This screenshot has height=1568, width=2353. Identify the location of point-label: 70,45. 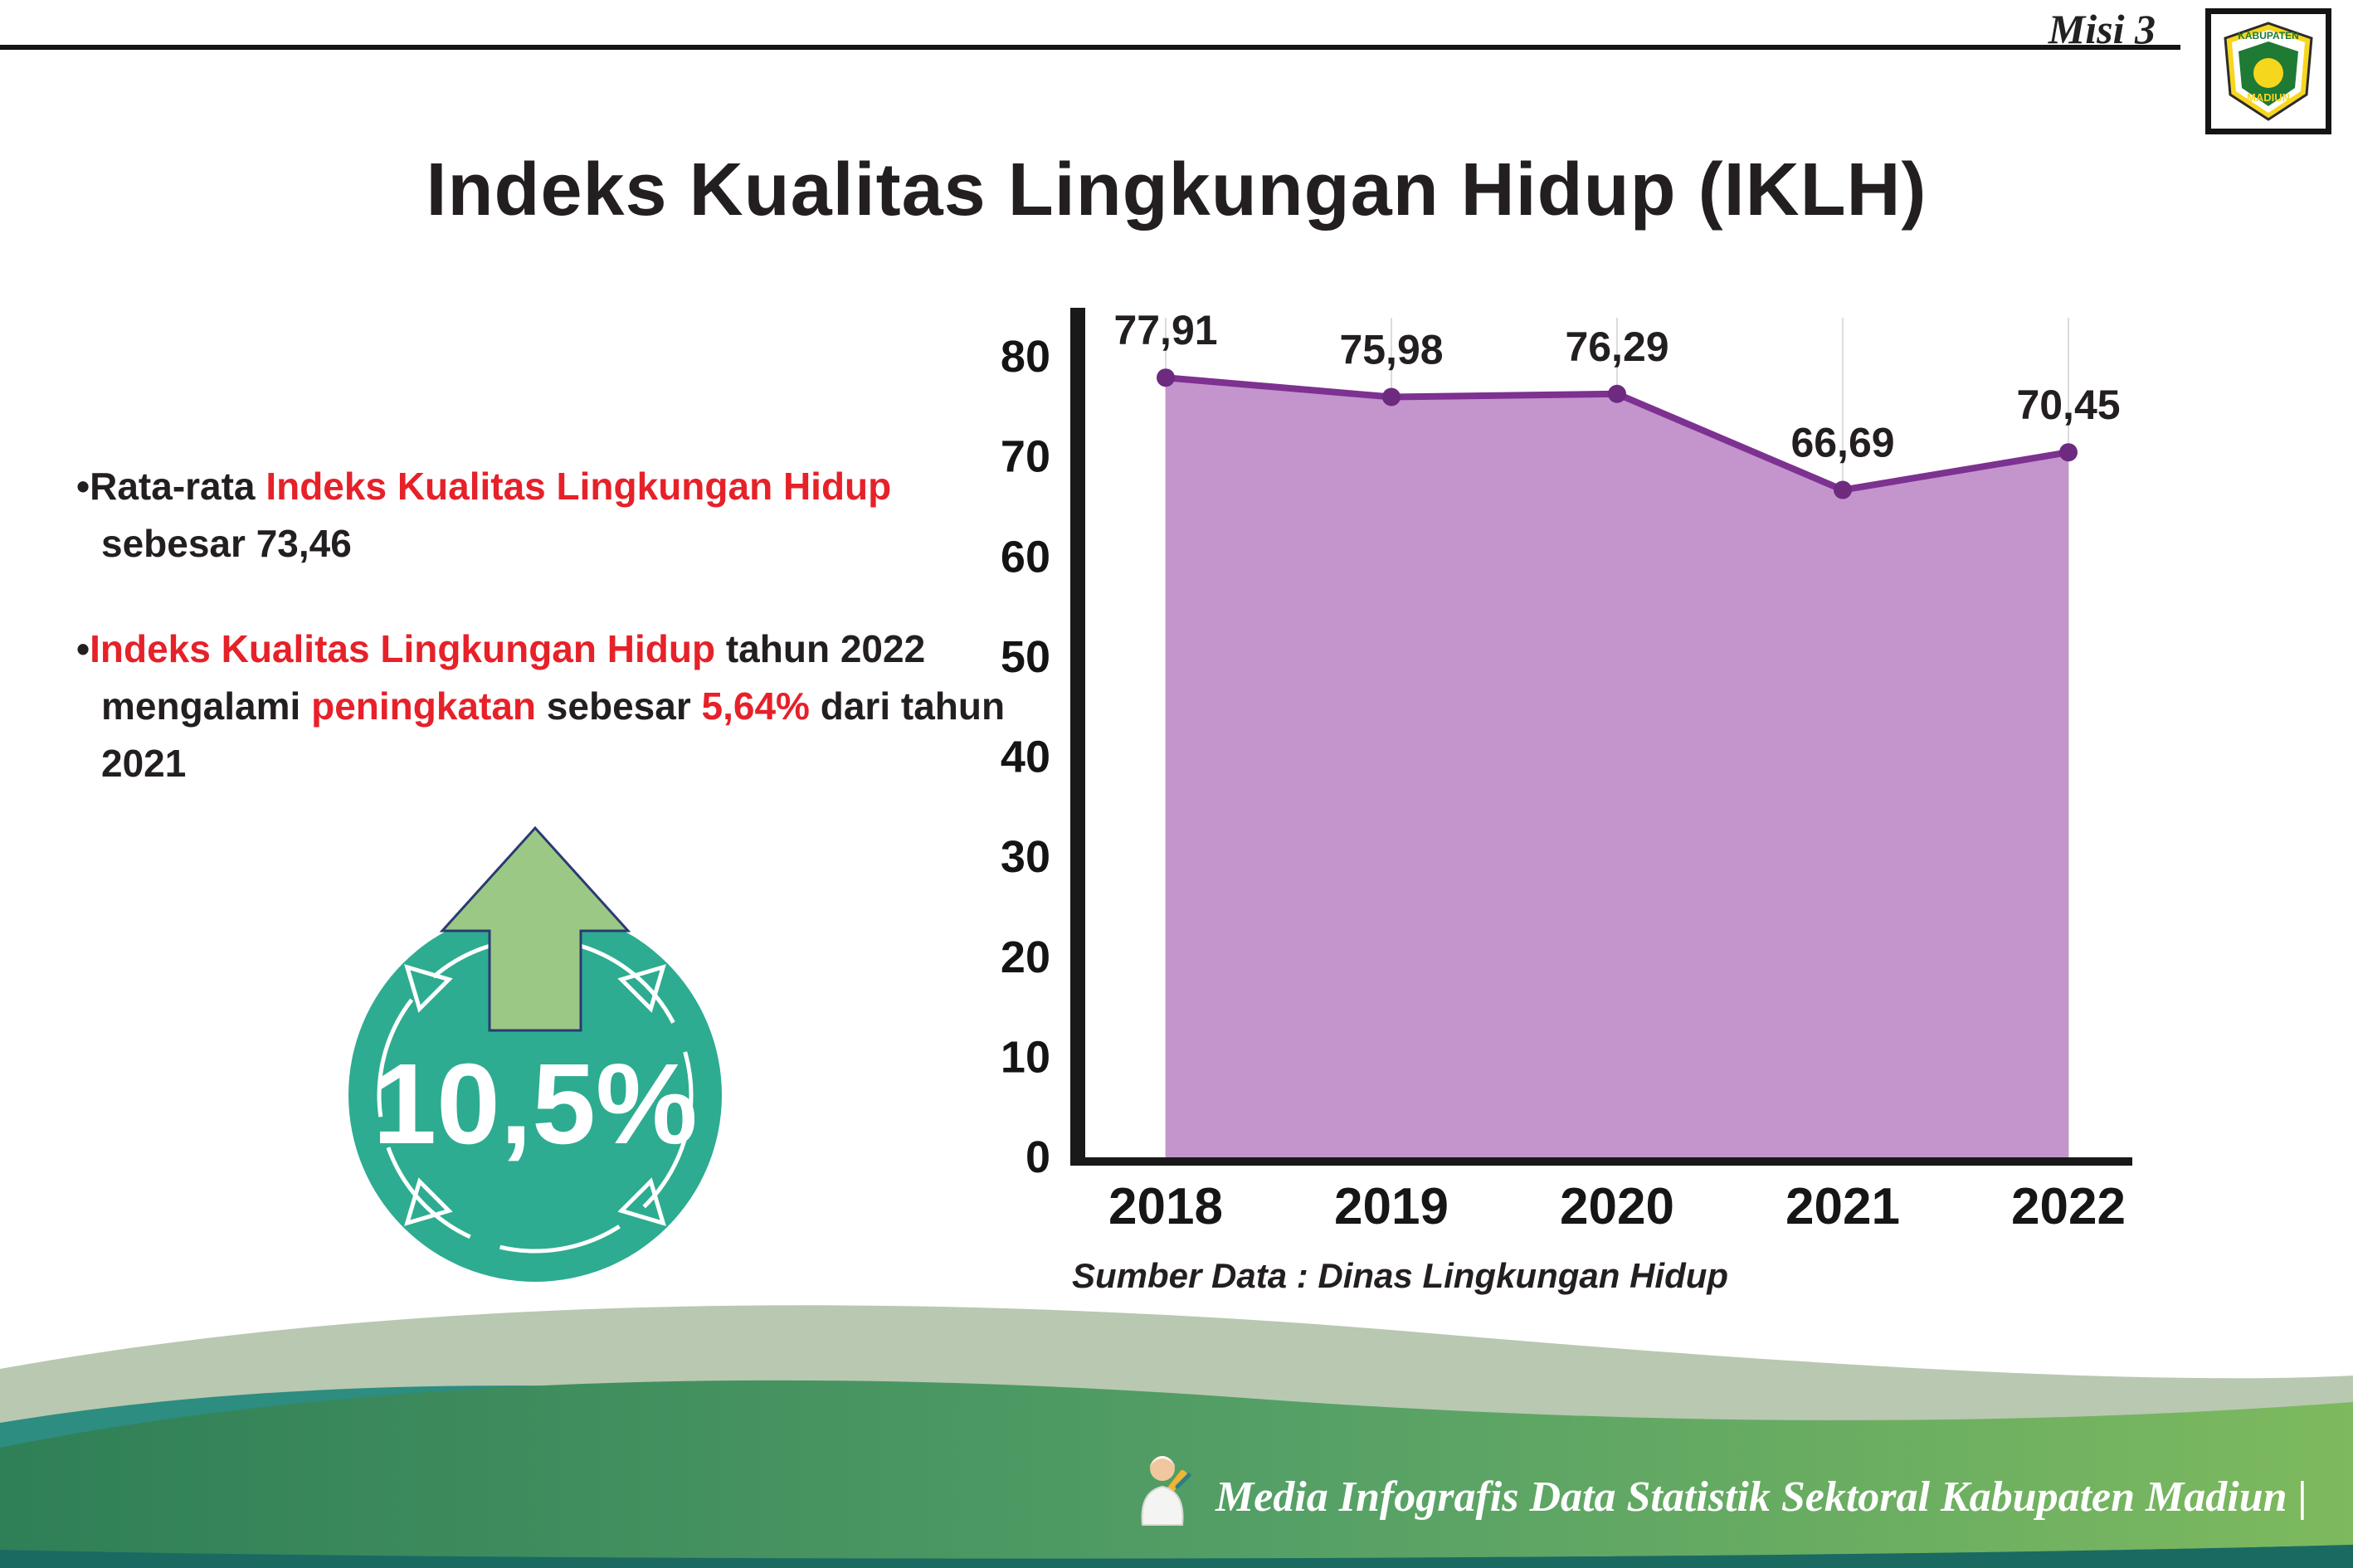
(2068, 405).